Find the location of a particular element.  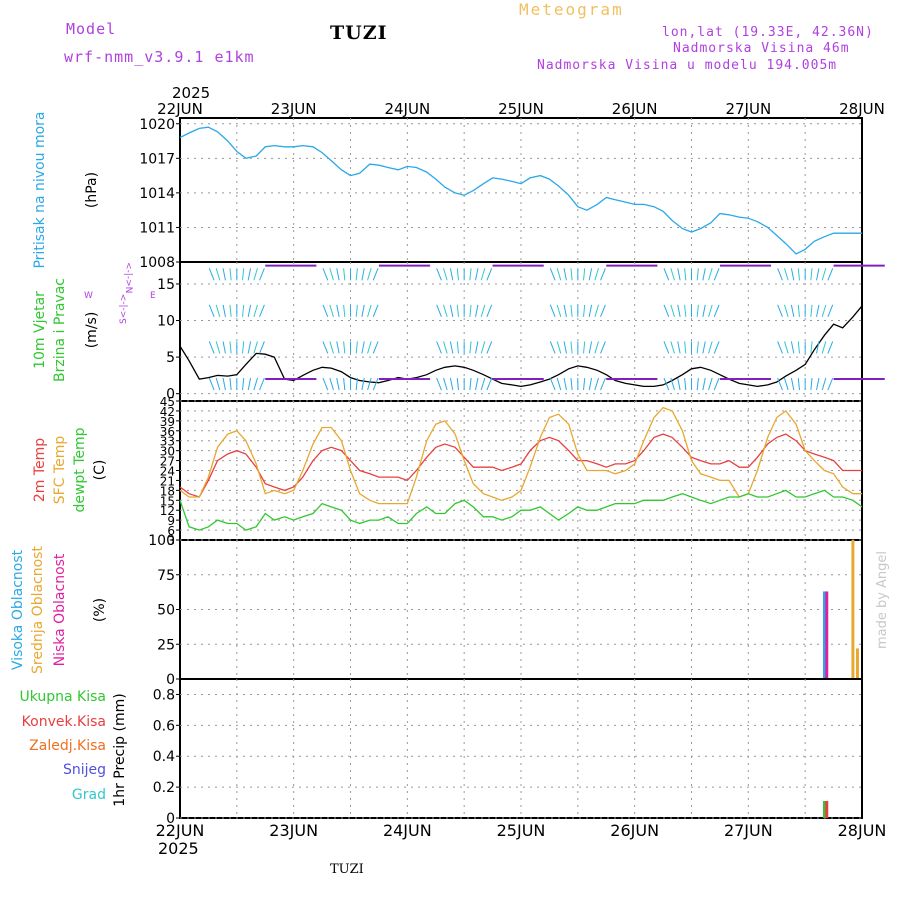

cloud-tick-label: 50 is located at coordinates (166, 611).